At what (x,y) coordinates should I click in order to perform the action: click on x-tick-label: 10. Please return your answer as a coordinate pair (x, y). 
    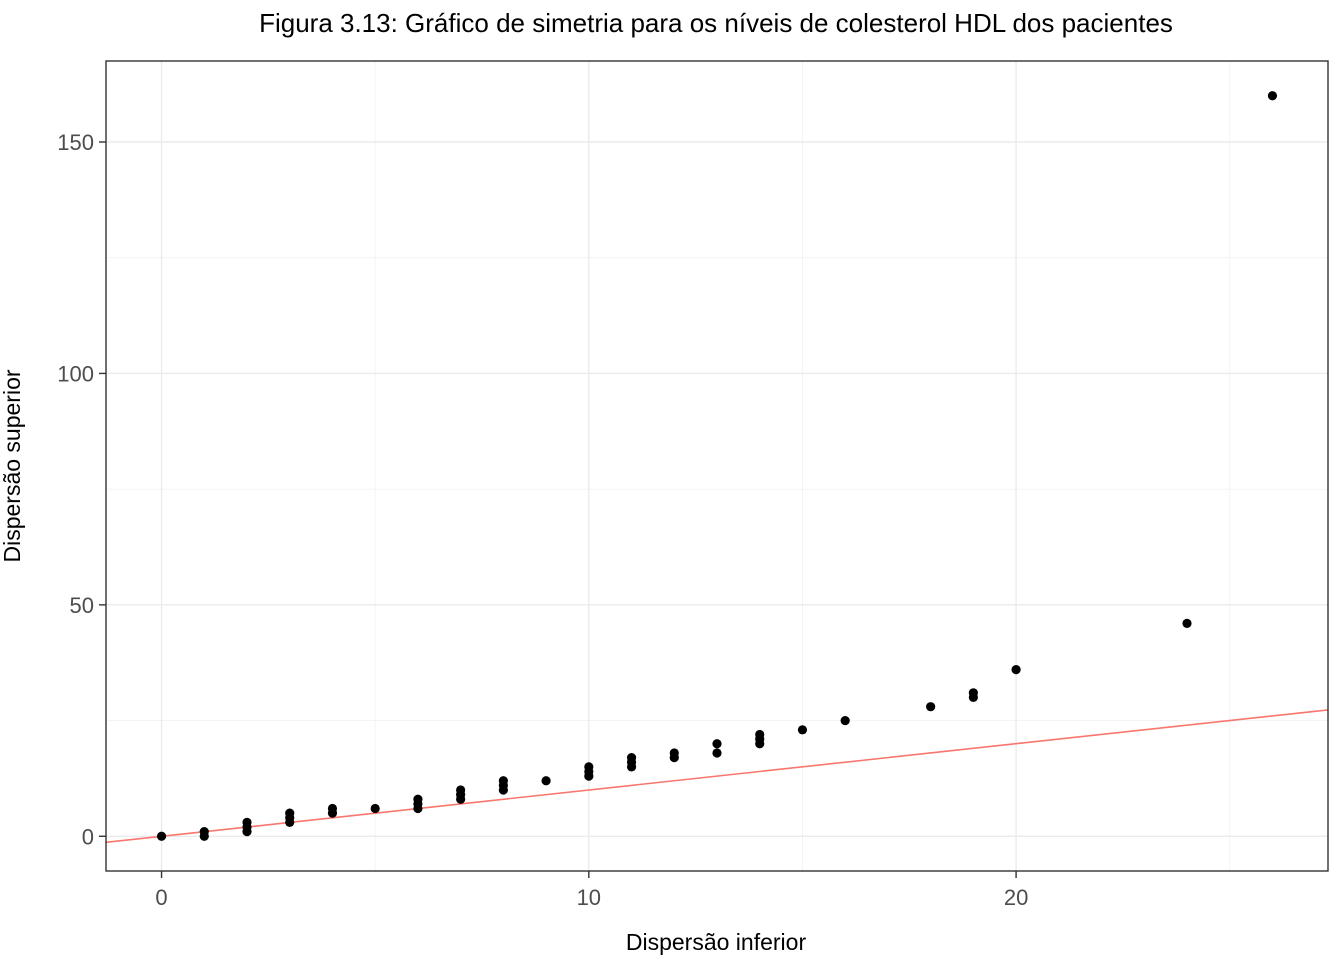
    Looking at the image, I should click on (589, 897).